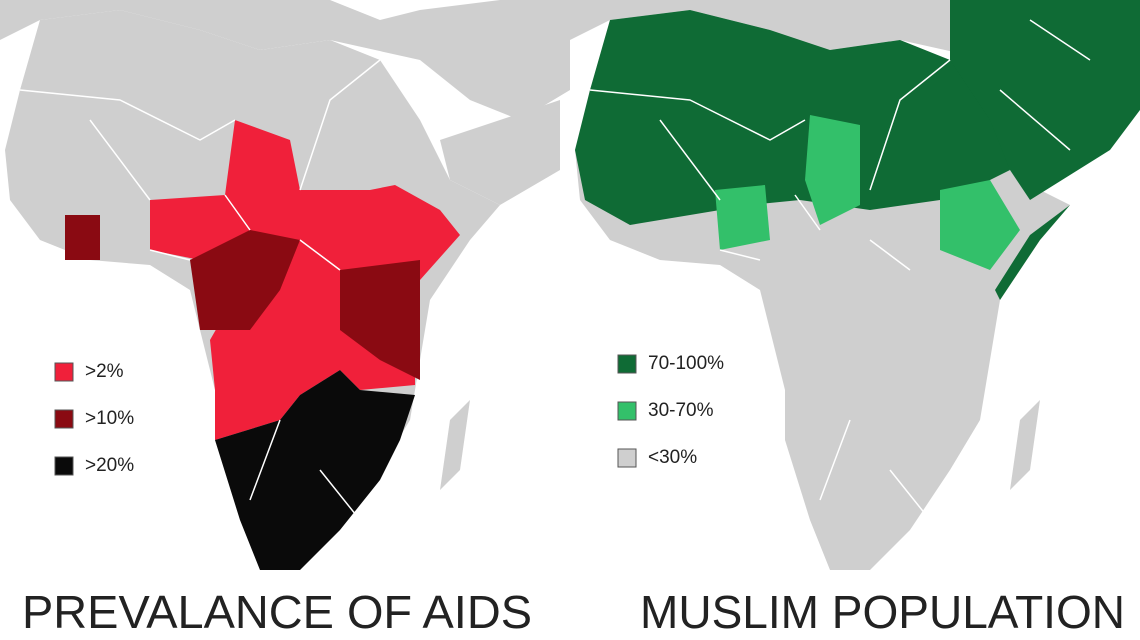  What do you see at coordinates (315, 470) in the screenshot?
I see `region-highest` at bounding box center [315, 470].